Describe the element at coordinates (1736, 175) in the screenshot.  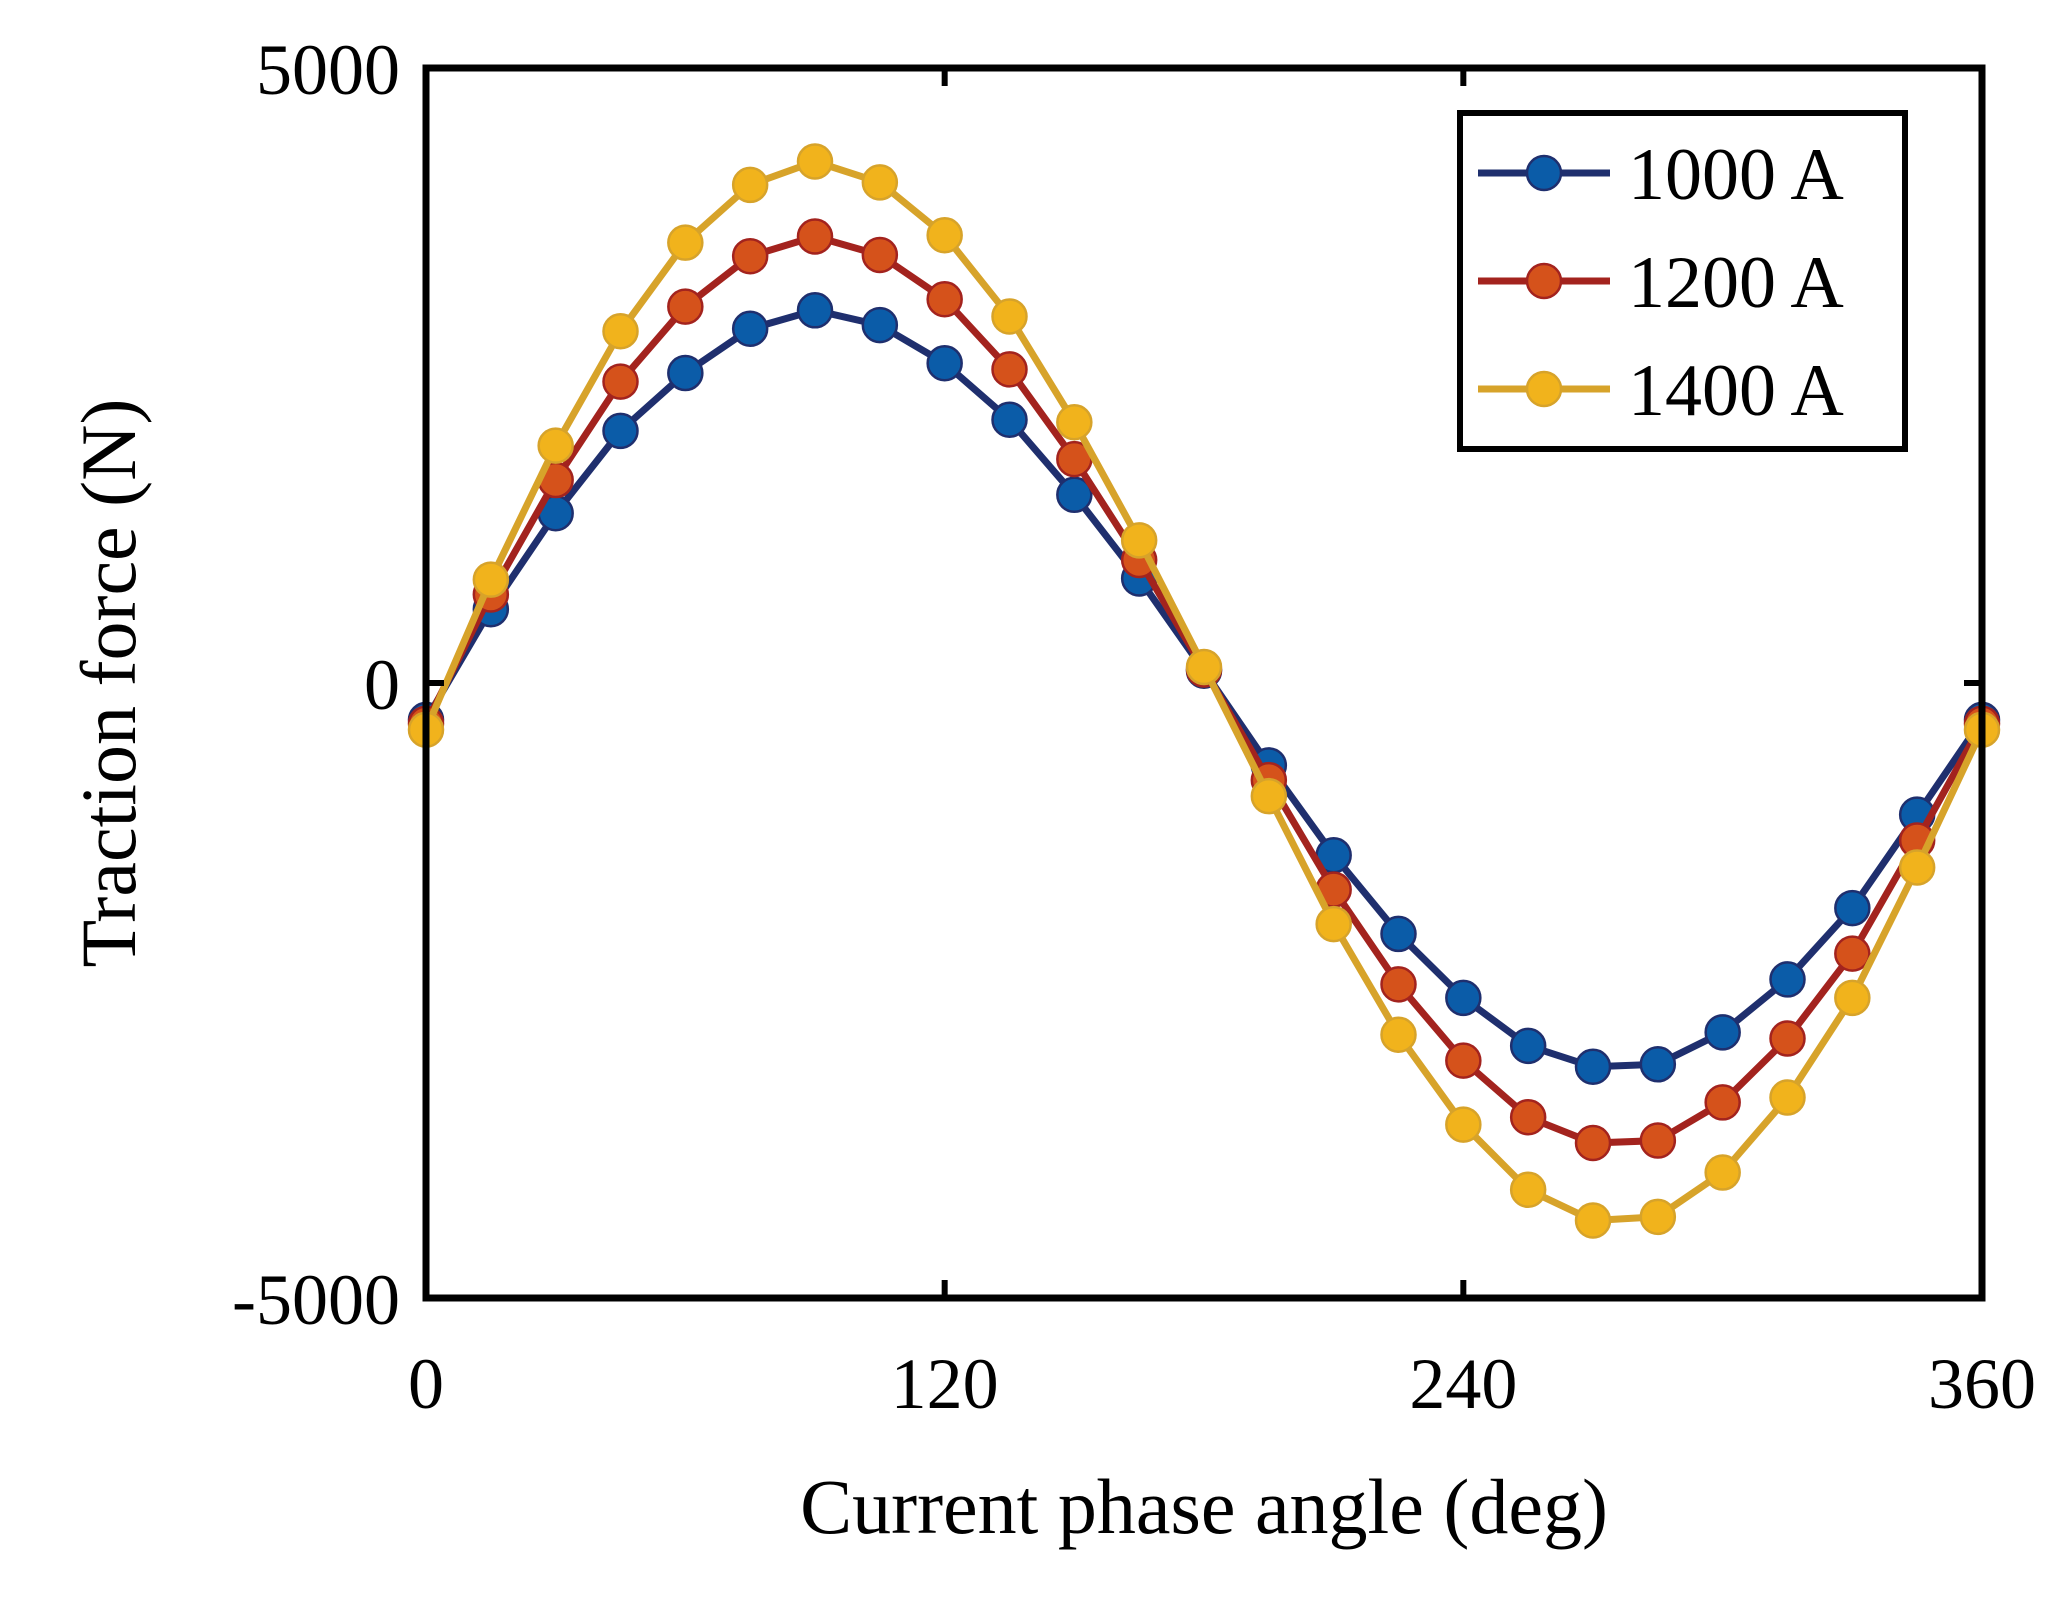
I see `legend-label: 1000 A` at that location.